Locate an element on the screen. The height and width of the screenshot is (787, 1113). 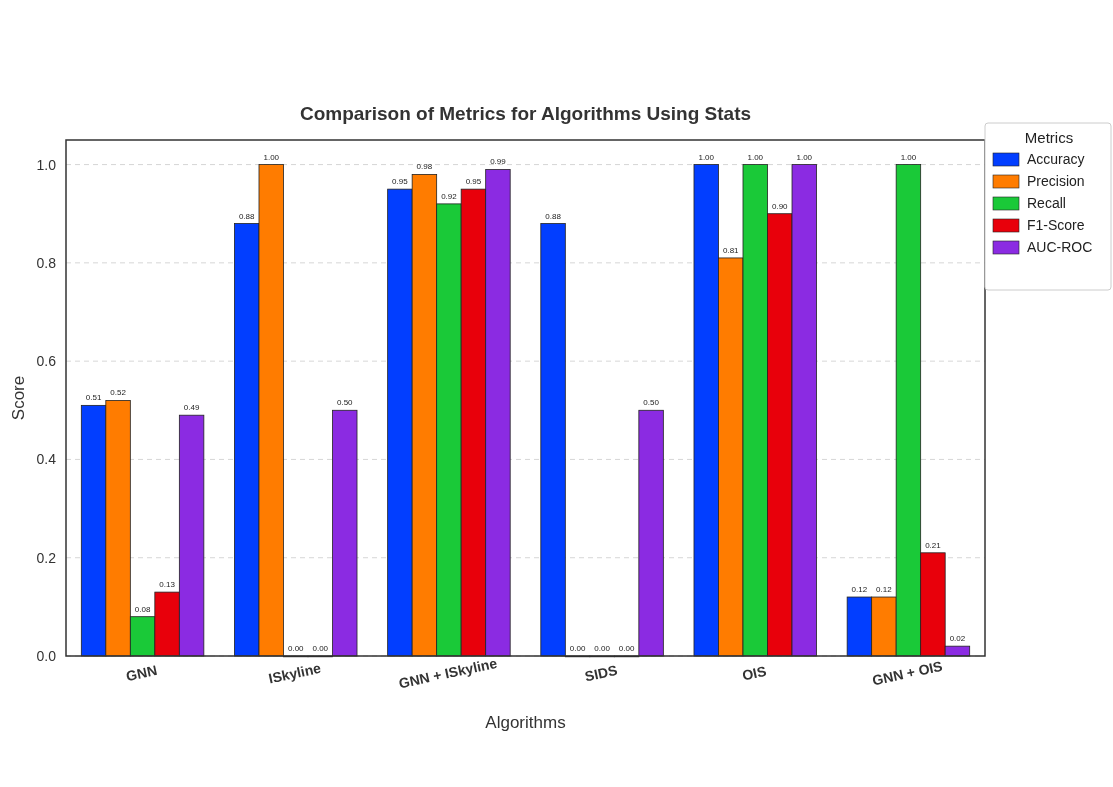
data-label: 0.49 is located at coordinates (191, 408).